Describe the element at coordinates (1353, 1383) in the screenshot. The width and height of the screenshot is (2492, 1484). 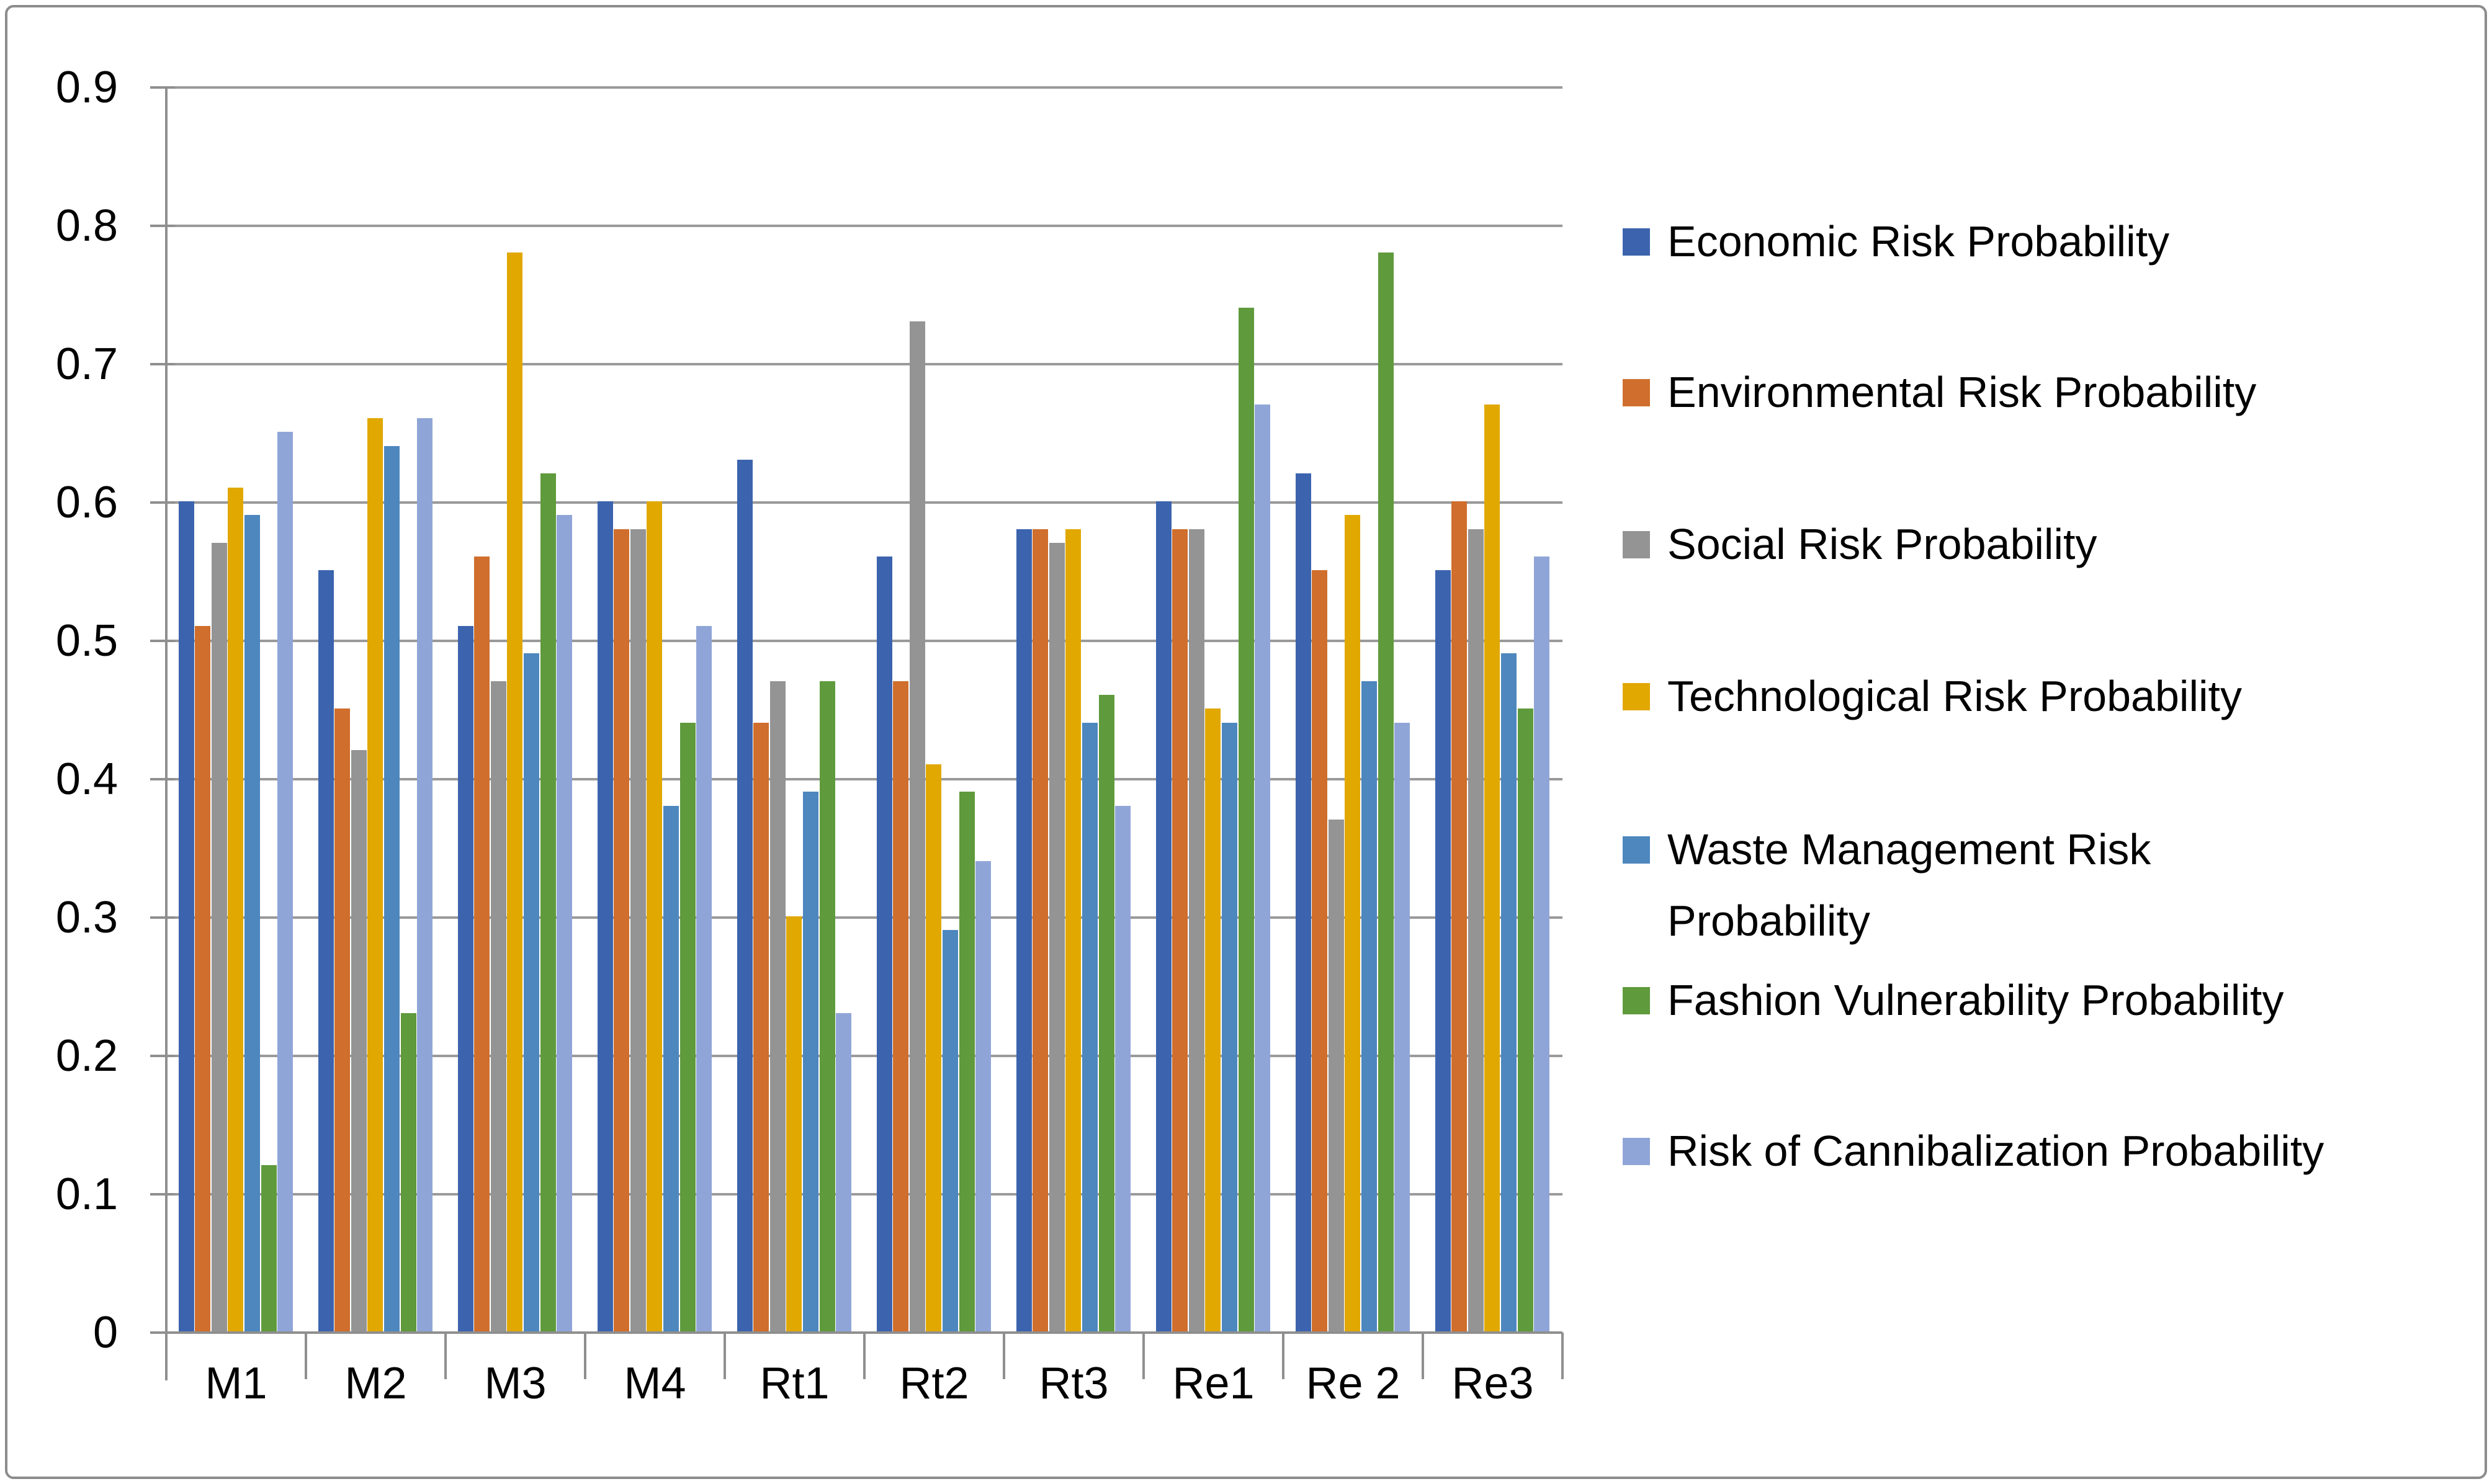
I see `x-category-label: Re 2` at that location.